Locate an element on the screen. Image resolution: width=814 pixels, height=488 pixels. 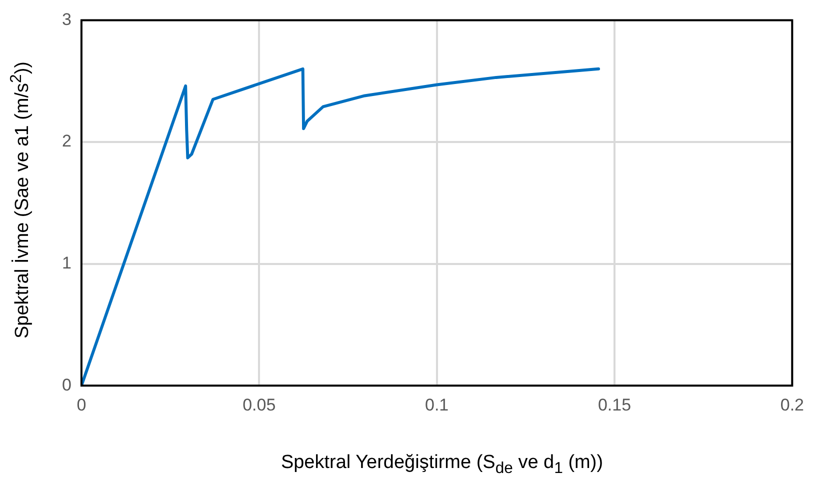
x-tick-label: 0.1 is located at coordinates (437, 404).